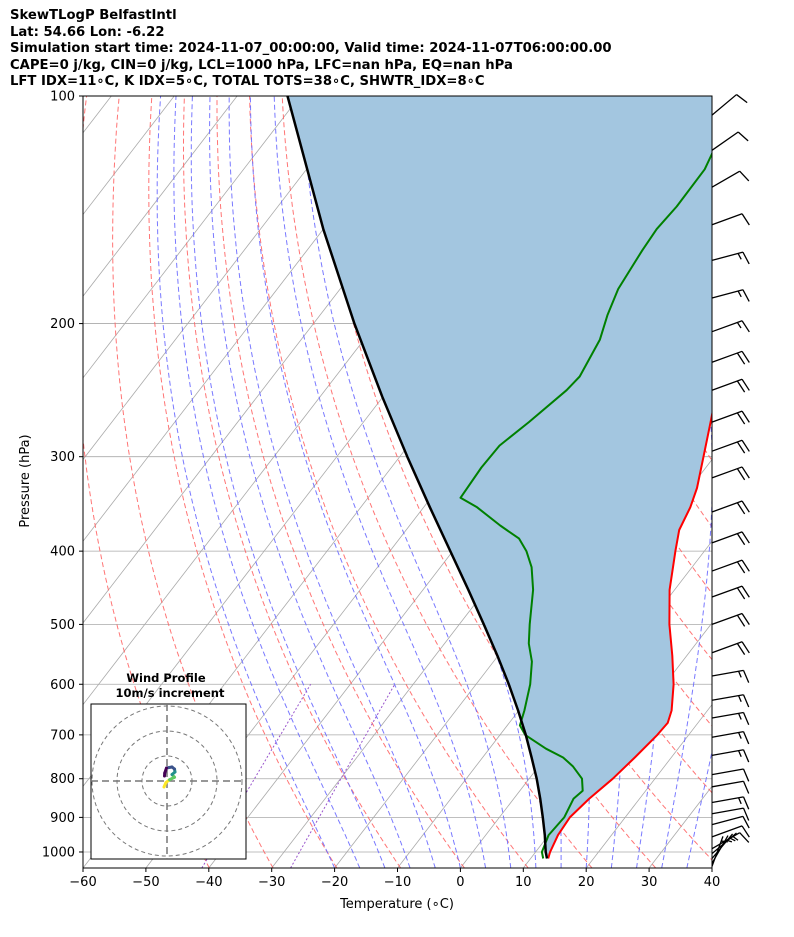 The width and height of the screenshot is (794, 937). Describe the element at coordinates (649, 882) in the screenshot. I see `x-tick-label: 30` at that location.